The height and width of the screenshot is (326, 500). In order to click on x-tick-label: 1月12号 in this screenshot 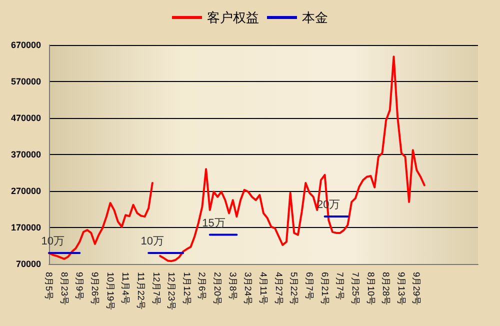, I will do `click(187, 289)`.